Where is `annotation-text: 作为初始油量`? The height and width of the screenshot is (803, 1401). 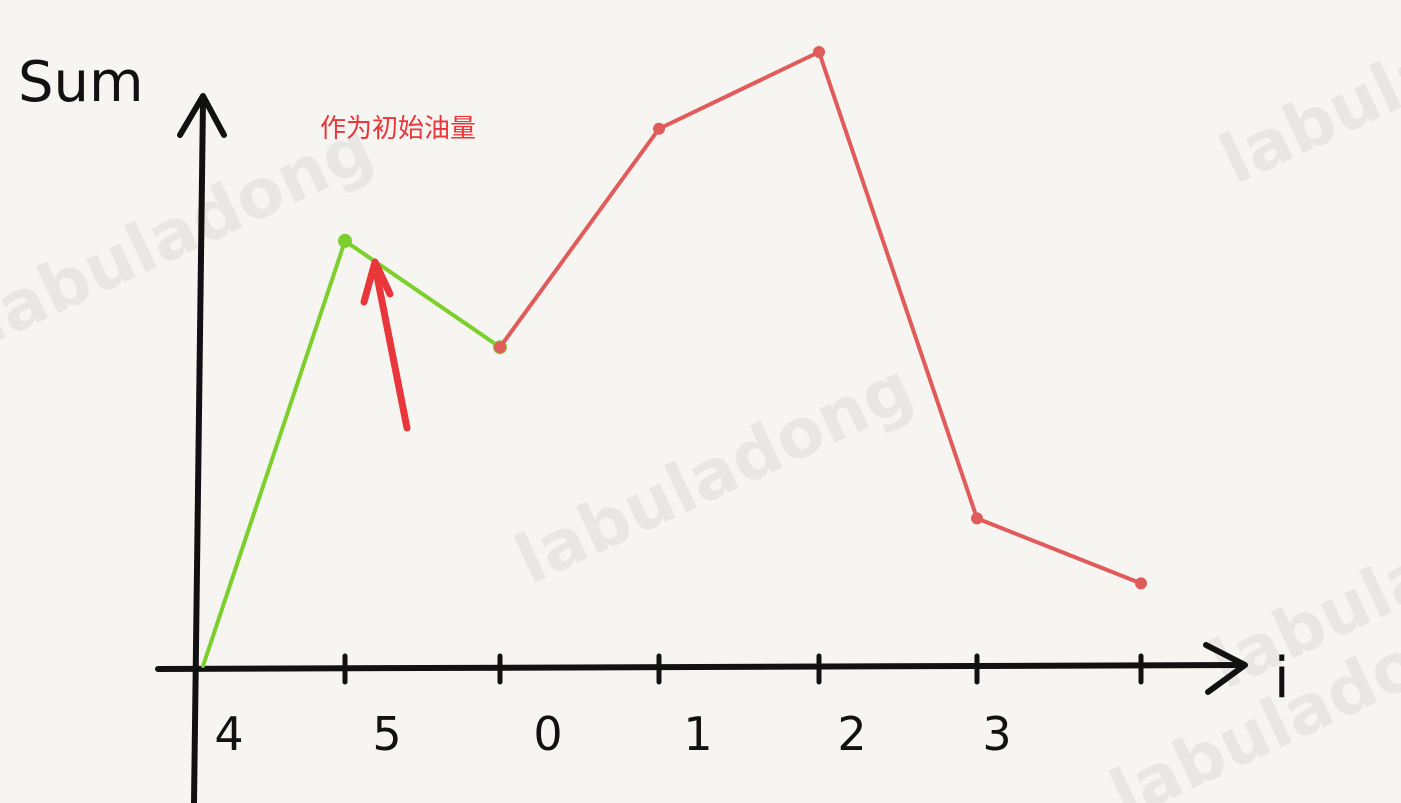 annotation-text: 作为初始油量 is located at coordinates (398, 129).